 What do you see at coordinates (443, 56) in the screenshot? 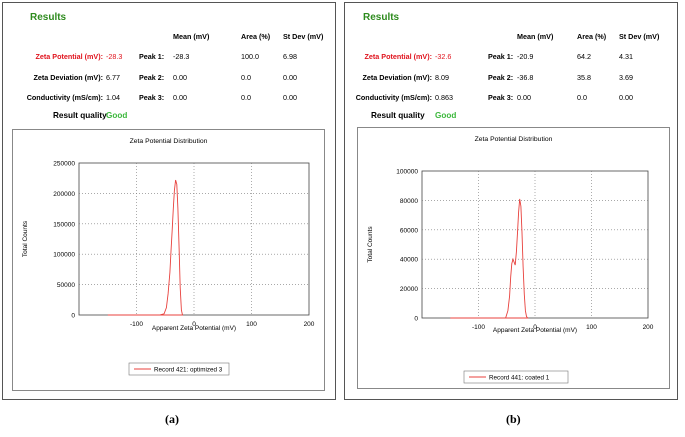
I see `zeta-potential-value: -32.6` at bounding box center [443, 56].